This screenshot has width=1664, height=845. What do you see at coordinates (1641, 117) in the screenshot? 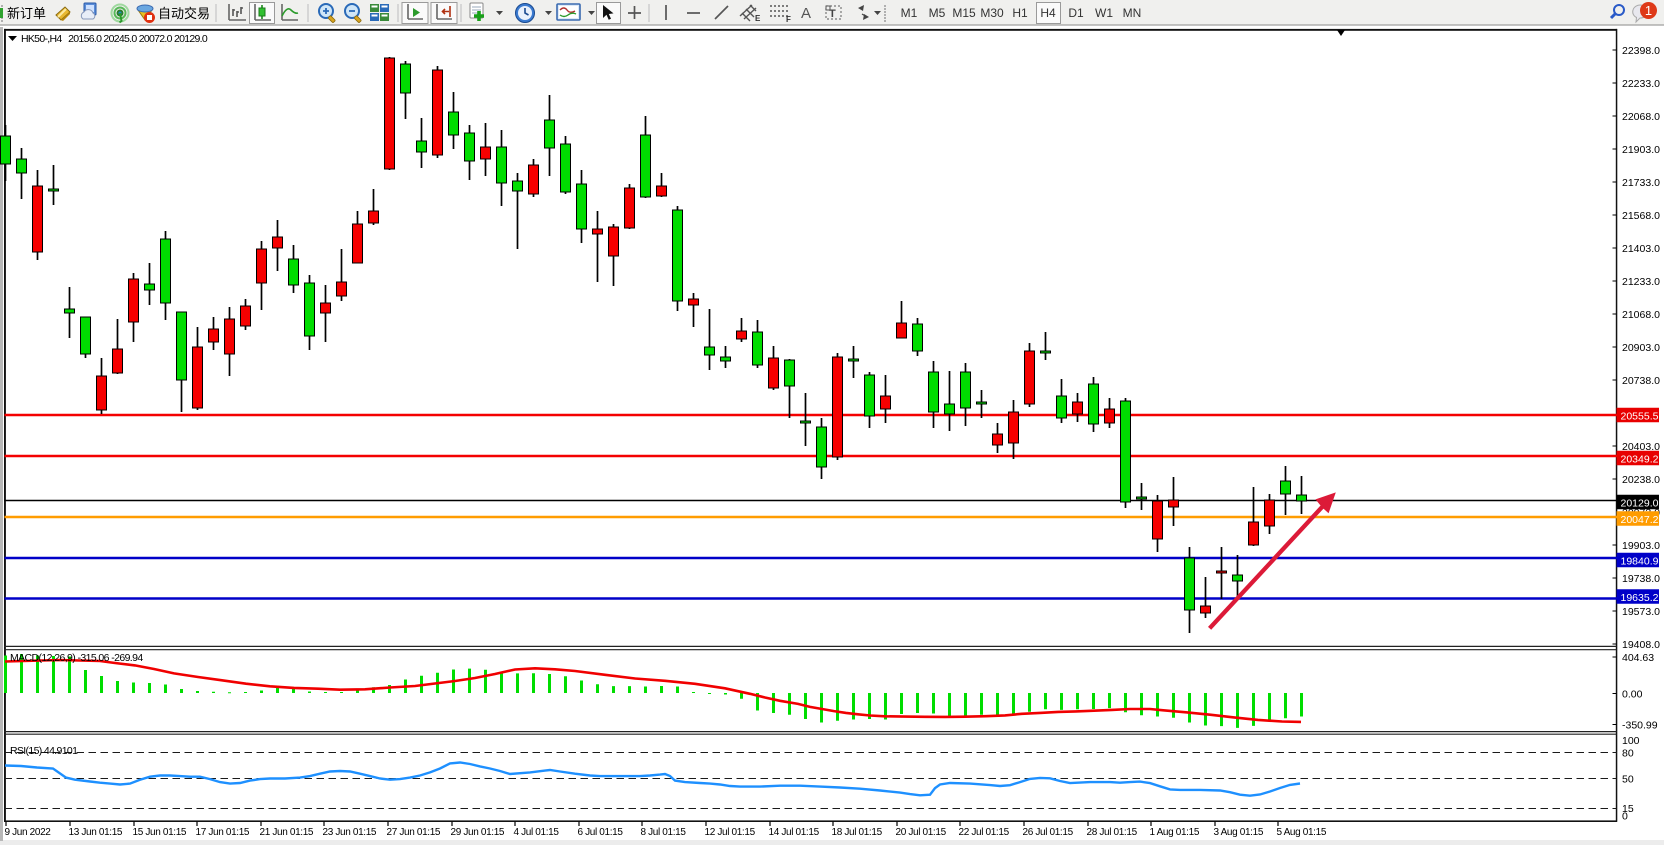
I see `svg-text: 22068.0` at bounding box center [1641, 117].